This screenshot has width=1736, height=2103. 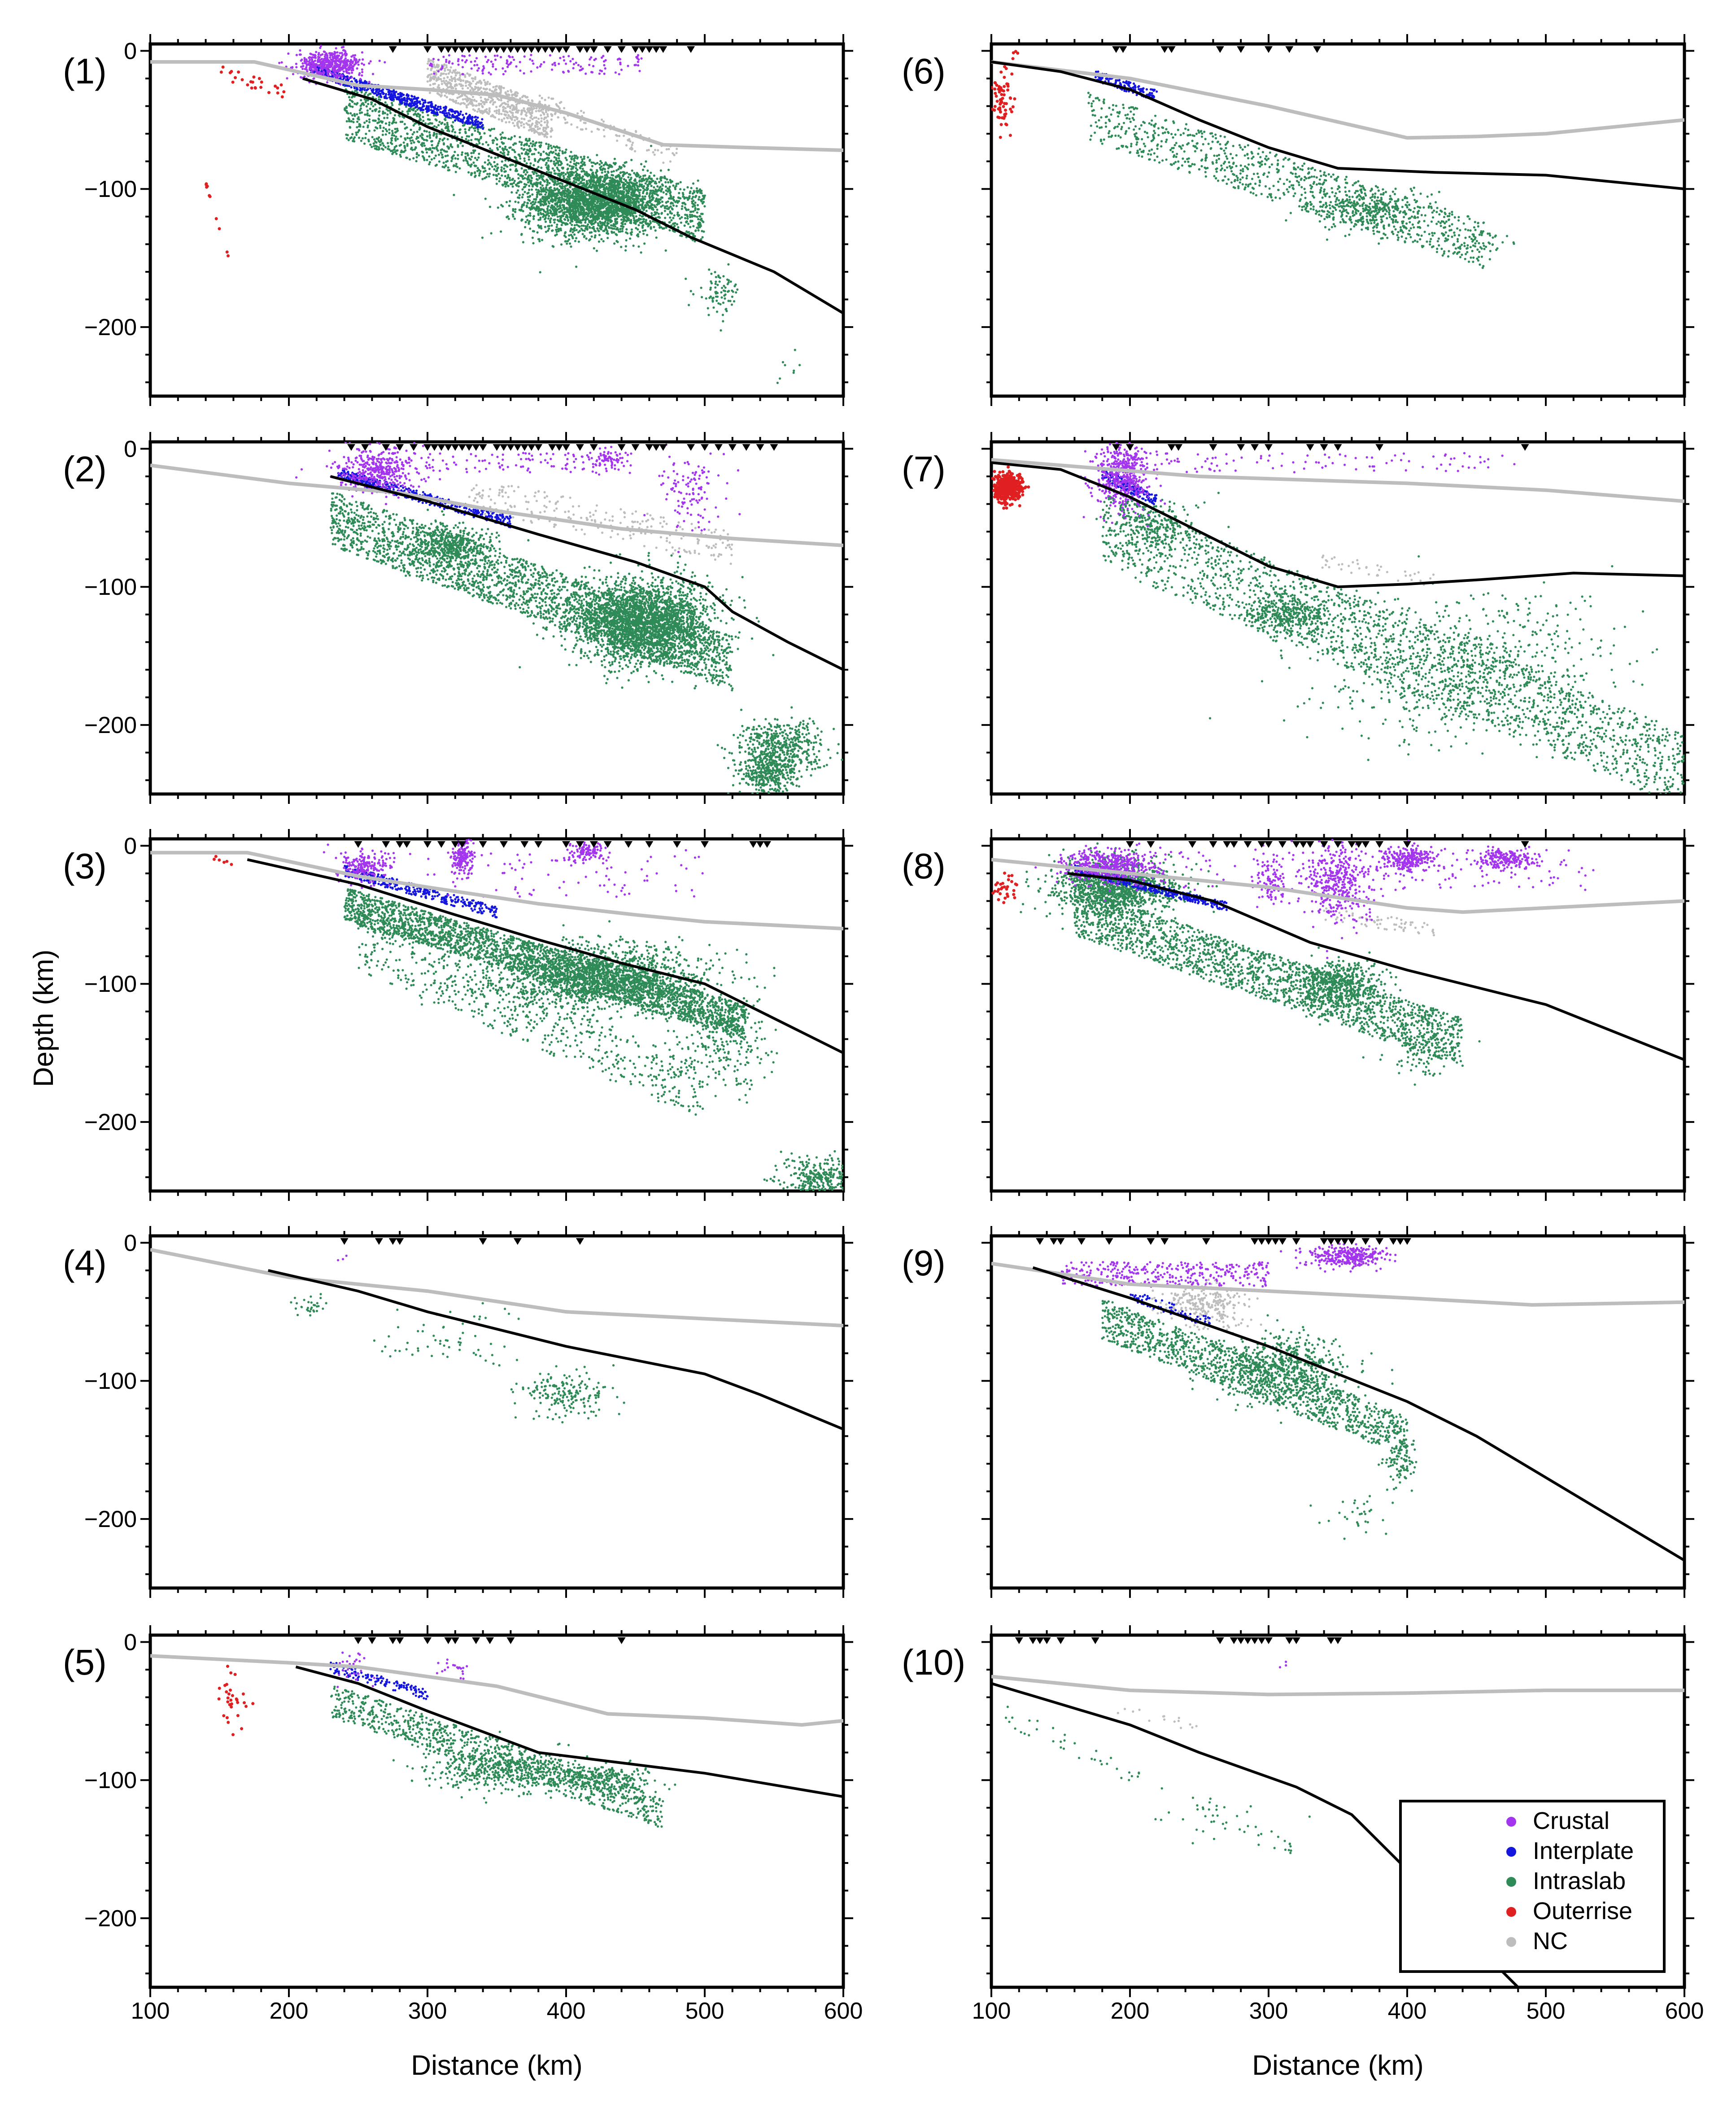 What do you see at coordinates (1532, 1887) in the screenshot?
I see `legend: Crustal Interplate Intraslab Outerrise NC` at bounding box center [1532, 1887].